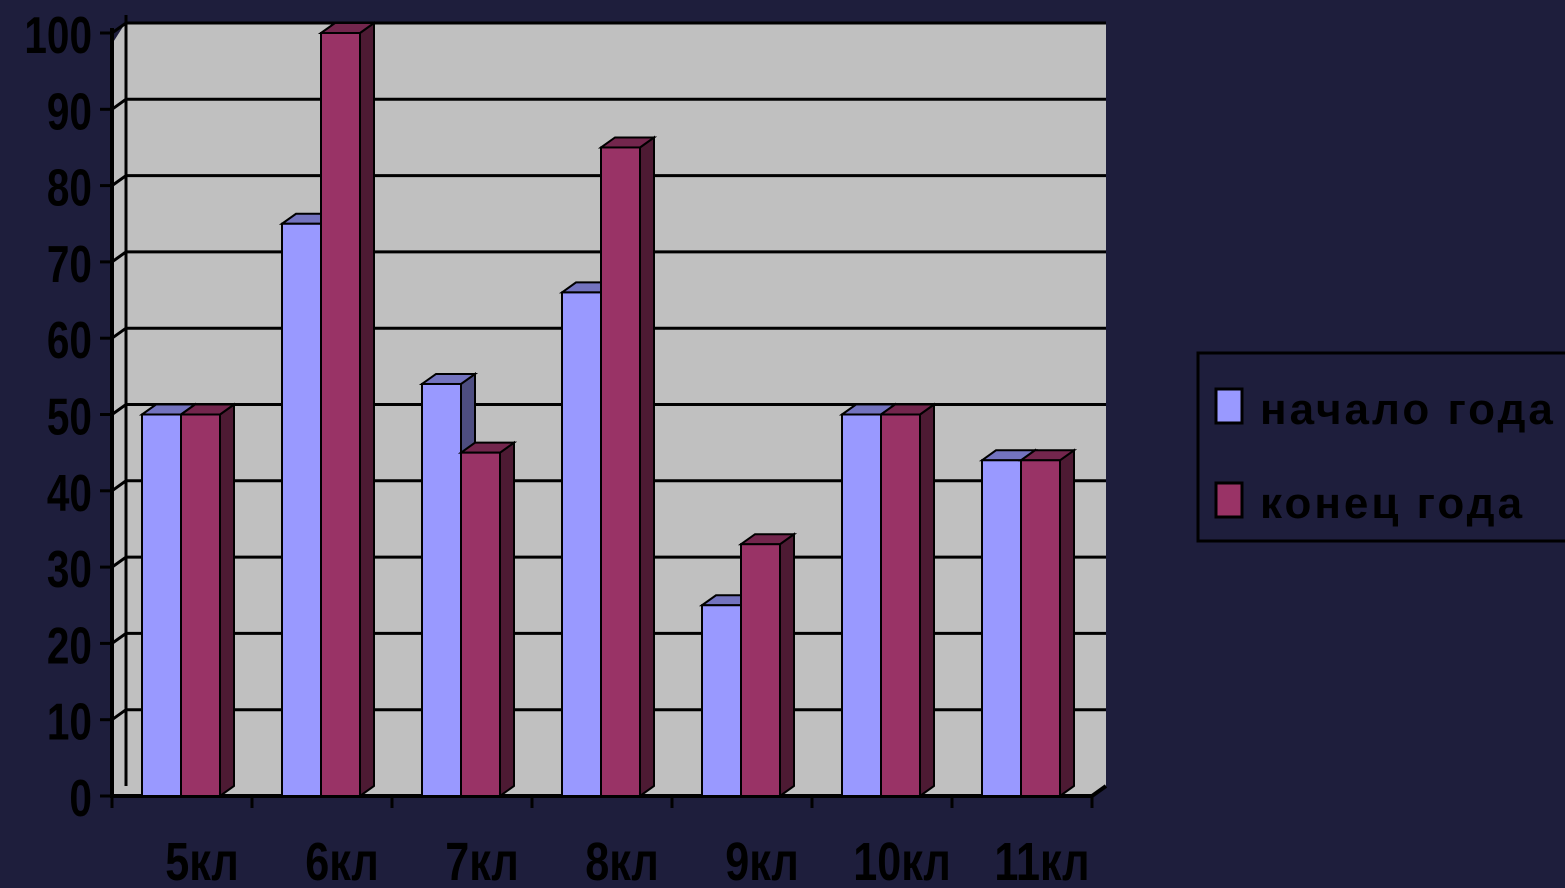 The height and width of the screenshot is (888, 1565). I want to click on y-tick-label: 50, so click(69, 417).